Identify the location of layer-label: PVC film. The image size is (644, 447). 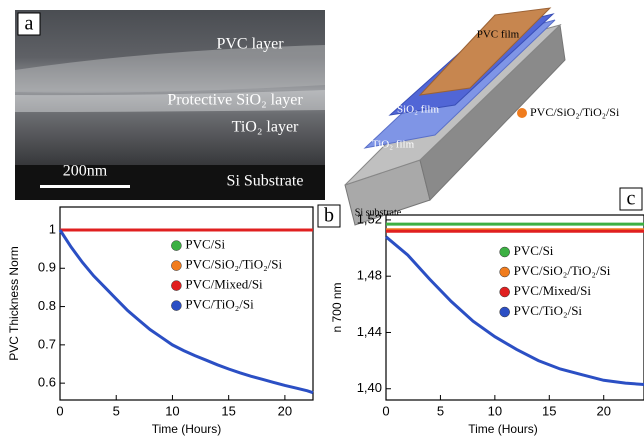
(498, 35).